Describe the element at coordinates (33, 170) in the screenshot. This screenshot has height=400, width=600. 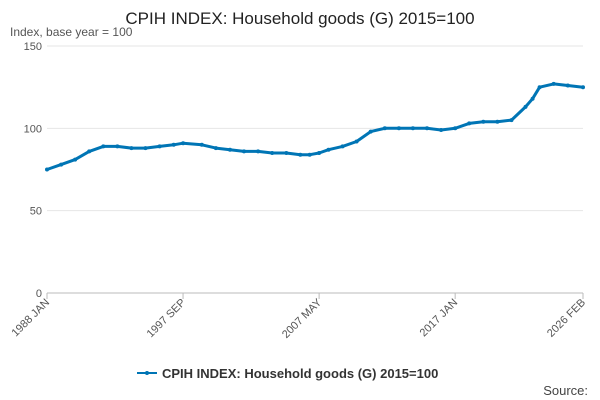
I see `y-axis: 0 50 100 150` at that location.